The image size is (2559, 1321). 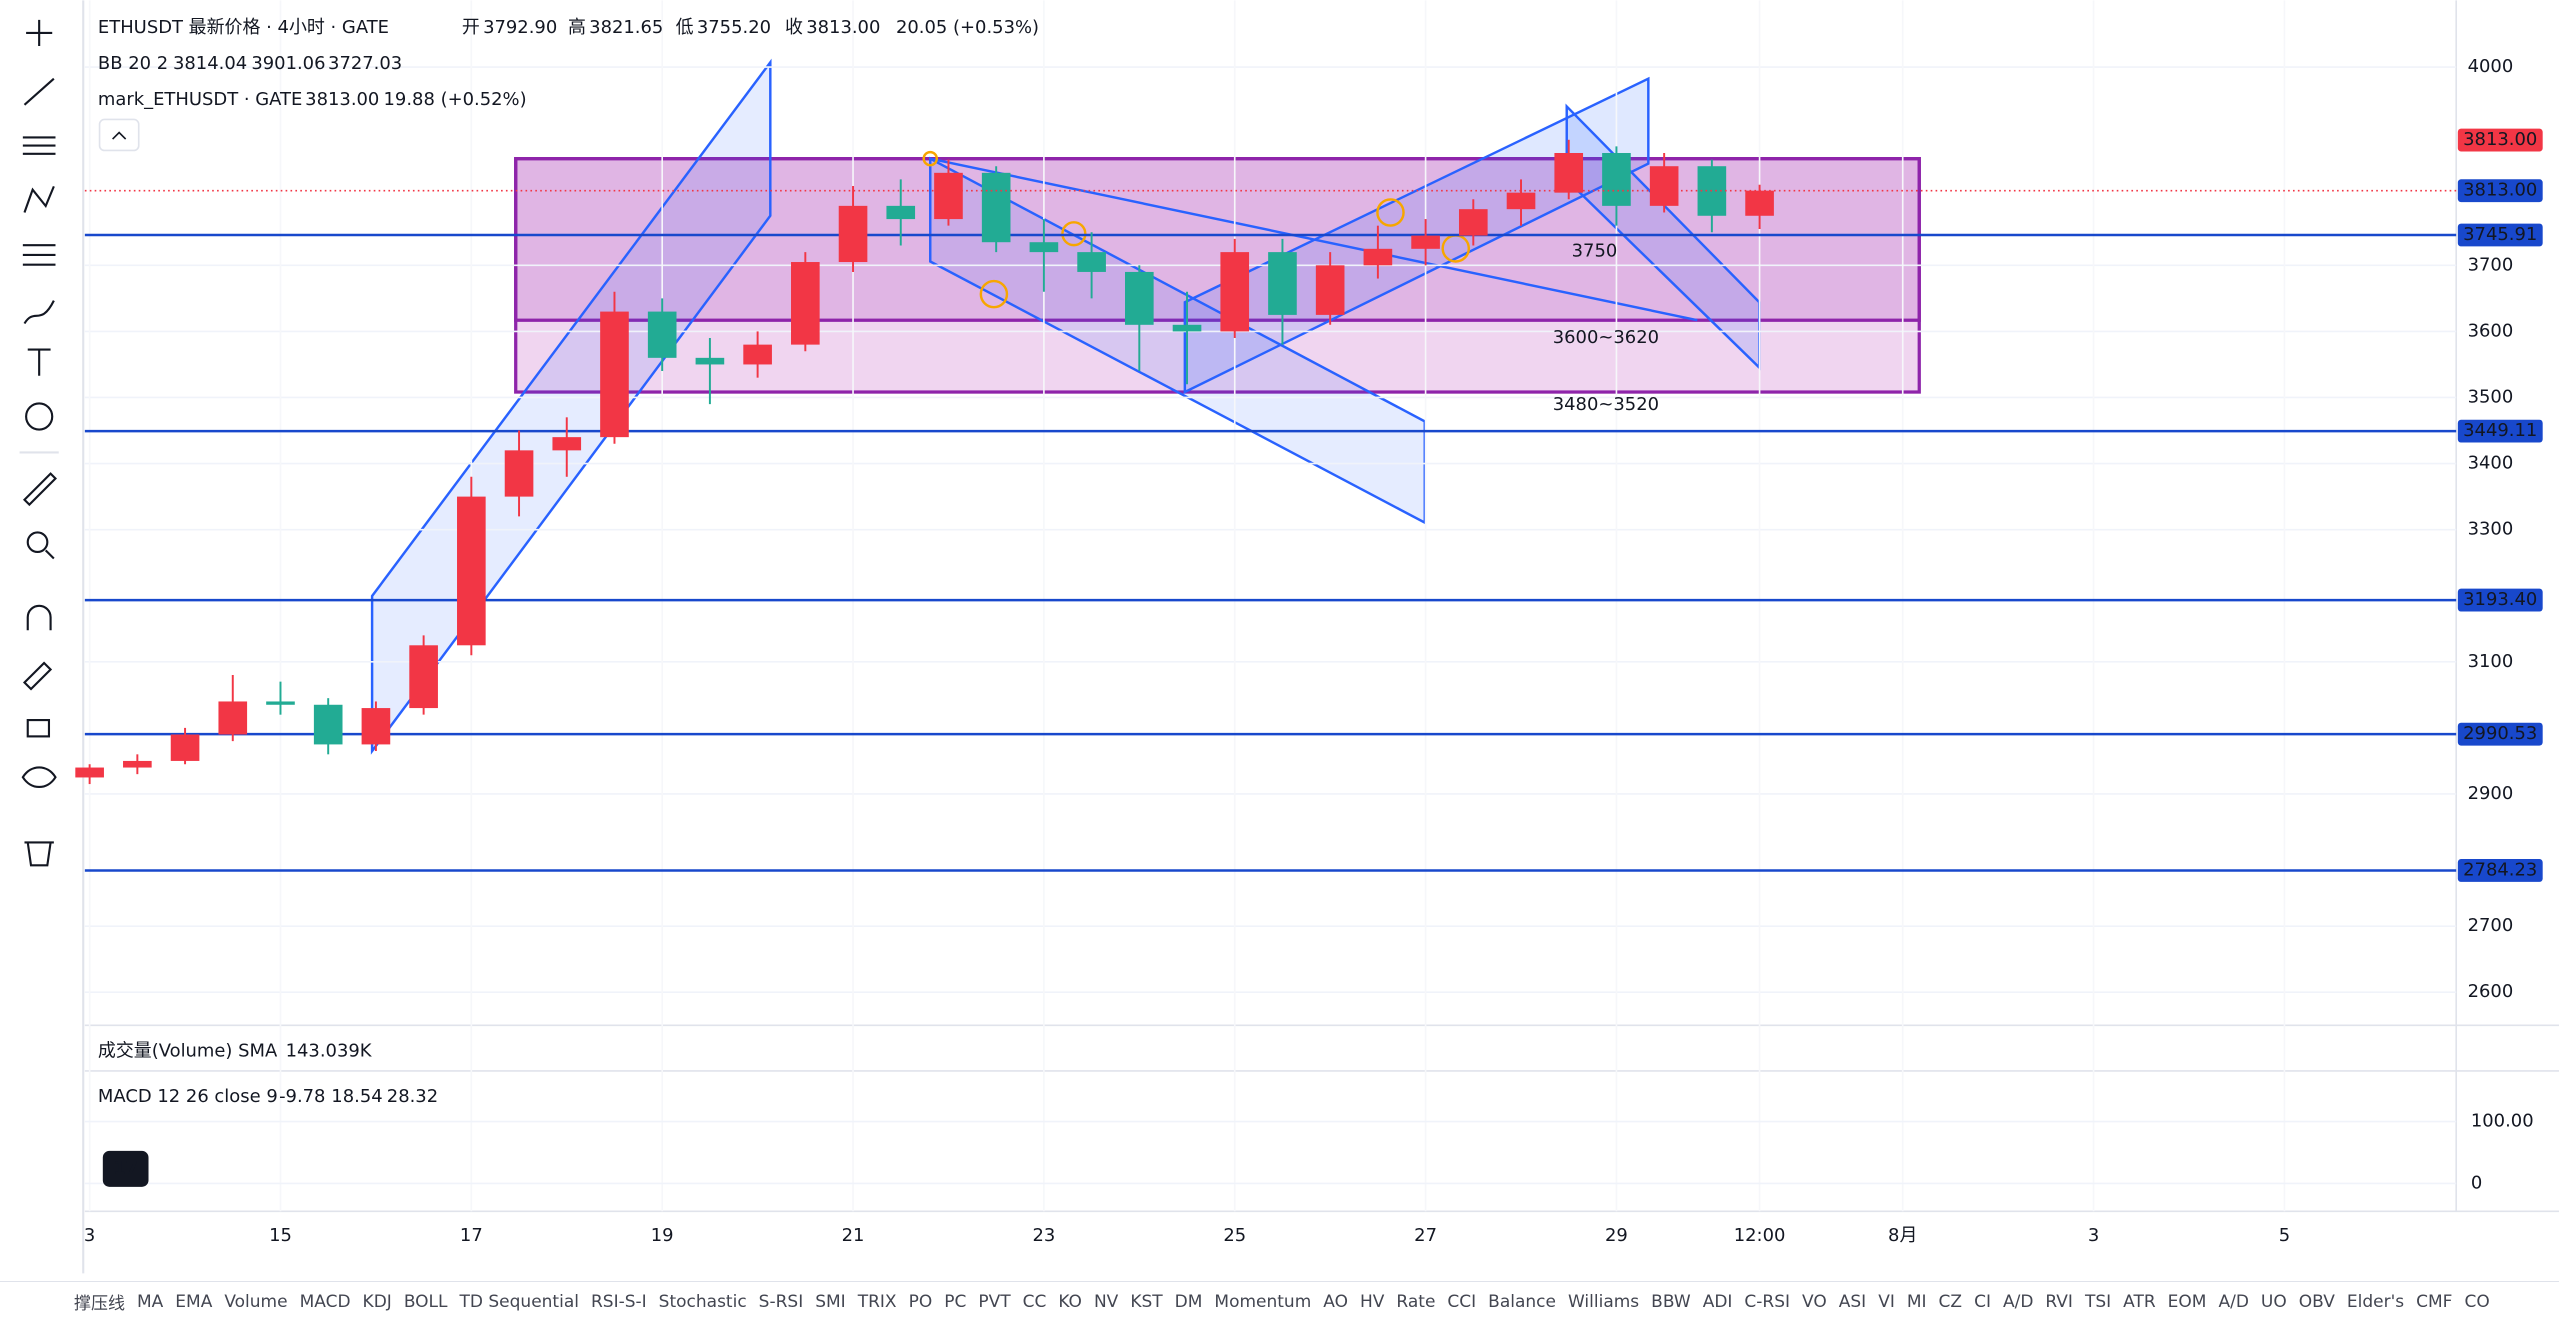 I want to click on indicator-button: MA, so click(x=150, y=1301).